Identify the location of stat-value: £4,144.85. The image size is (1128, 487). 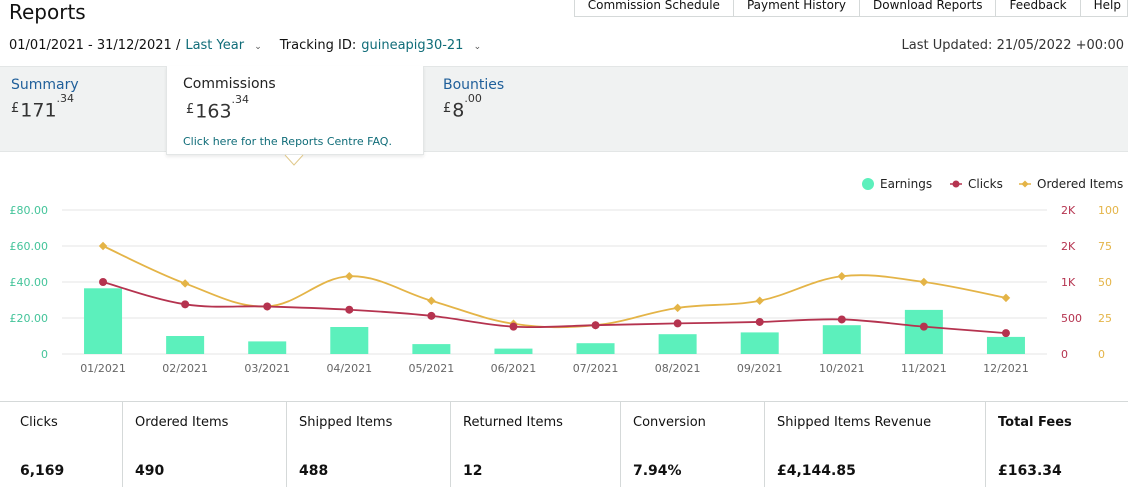
(816, 471).